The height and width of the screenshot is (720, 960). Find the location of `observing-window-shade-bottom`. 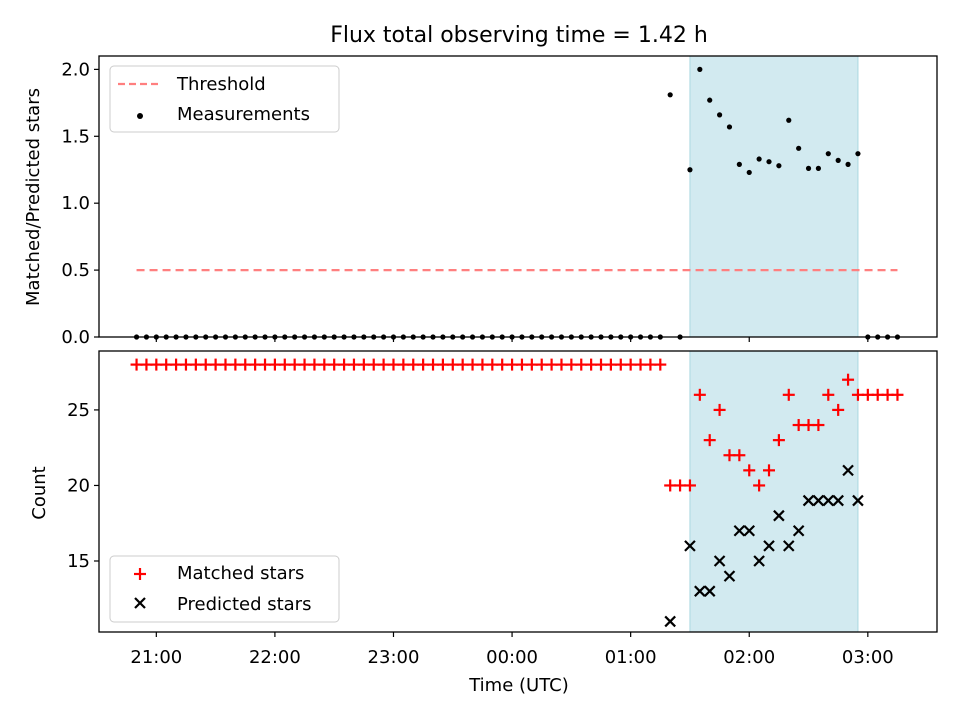

observing-window-shade-bottom is located at coordinates (774, 491).